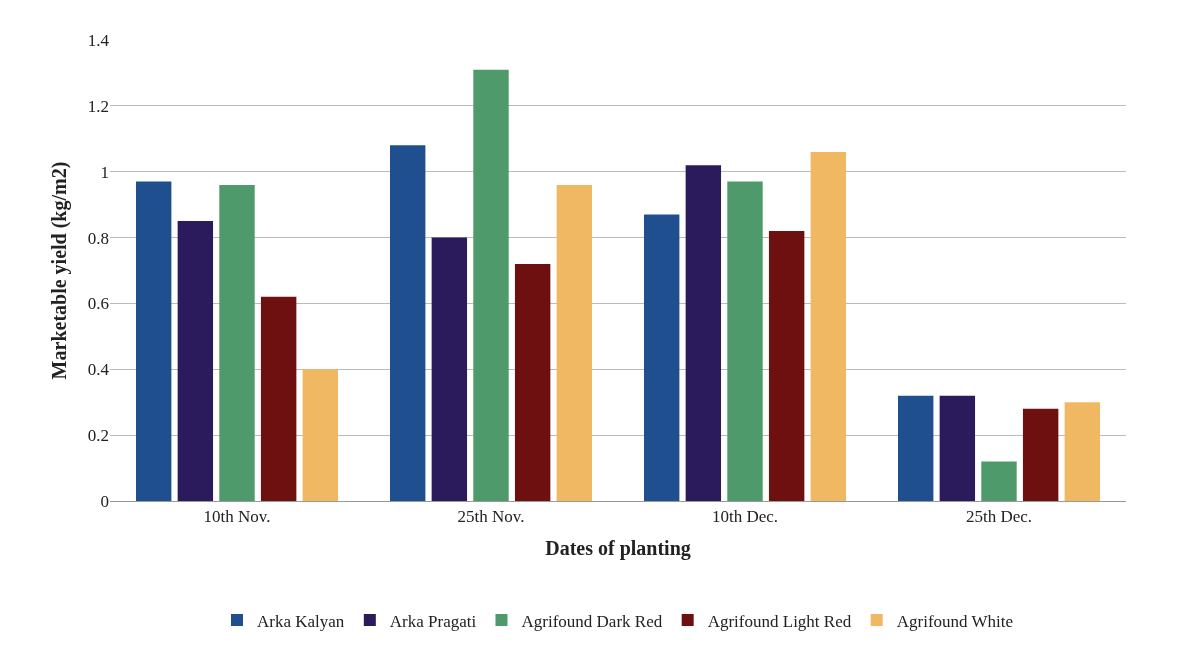  Describe the element at coordinates (745, 517) in the screenshot. I see `x-tick-label: 10th Dec.` at that location.